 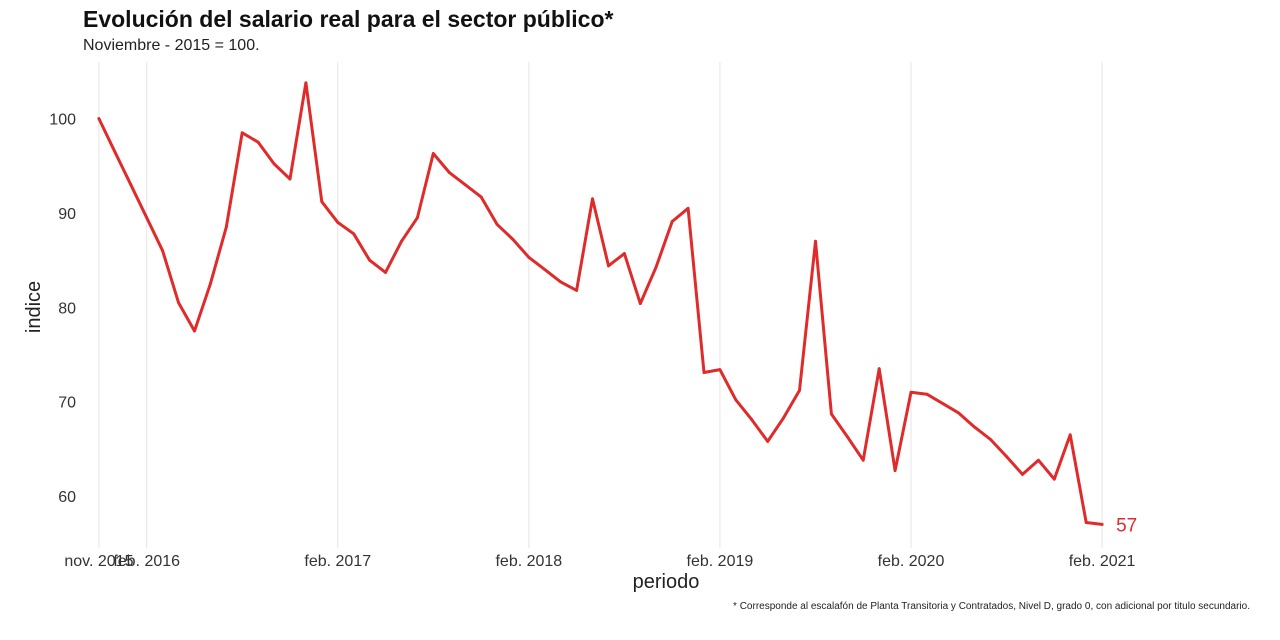 What do you see at coordinates (67, 308) in the screenshot?
I see `y-tick-label: 80` at bounding box center [67, 308].